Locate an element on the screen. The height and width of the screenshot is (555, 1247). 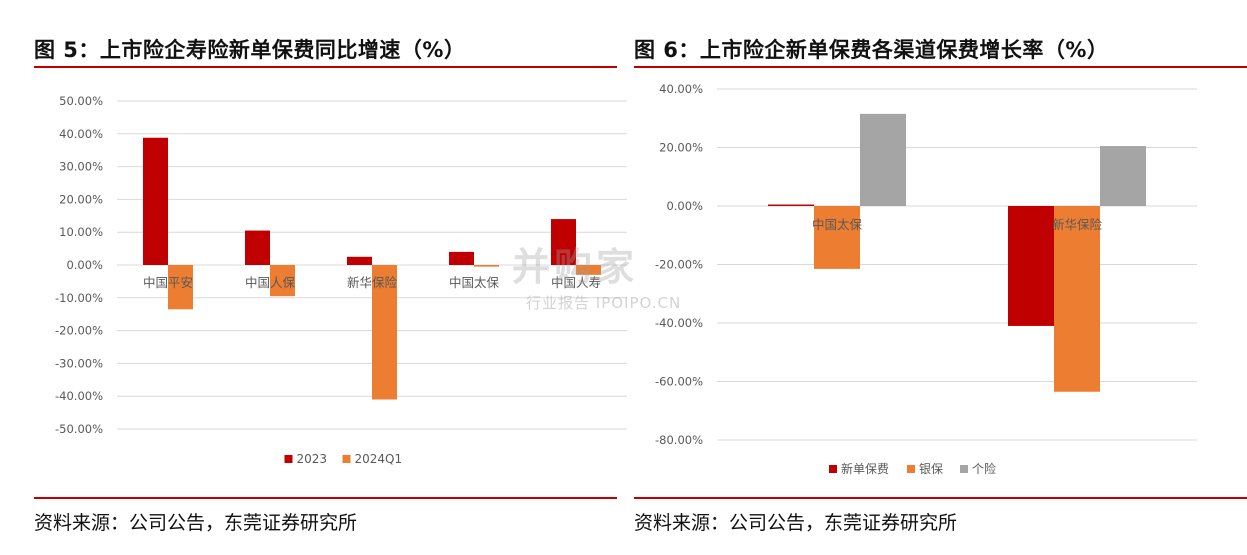
y-tick-label: -10.00% is located at coordinates (79, 298).